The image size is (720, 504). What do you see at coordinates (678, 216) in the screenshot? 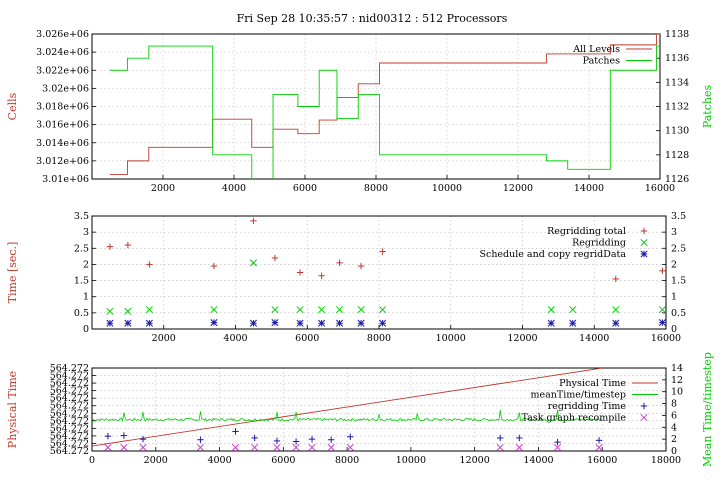
I see `regrid-y2tick-label: 3.5` at bounding box center [678, 216].